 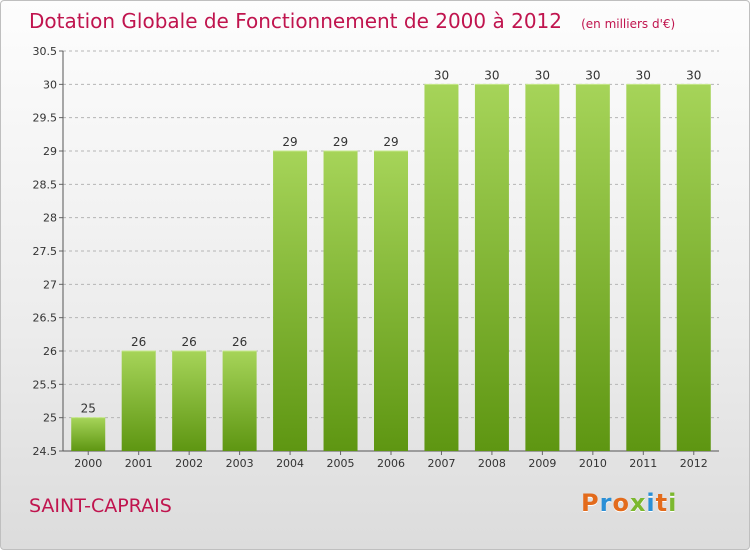 I want to click on logo-letter: P, so click(x=590, y=503).